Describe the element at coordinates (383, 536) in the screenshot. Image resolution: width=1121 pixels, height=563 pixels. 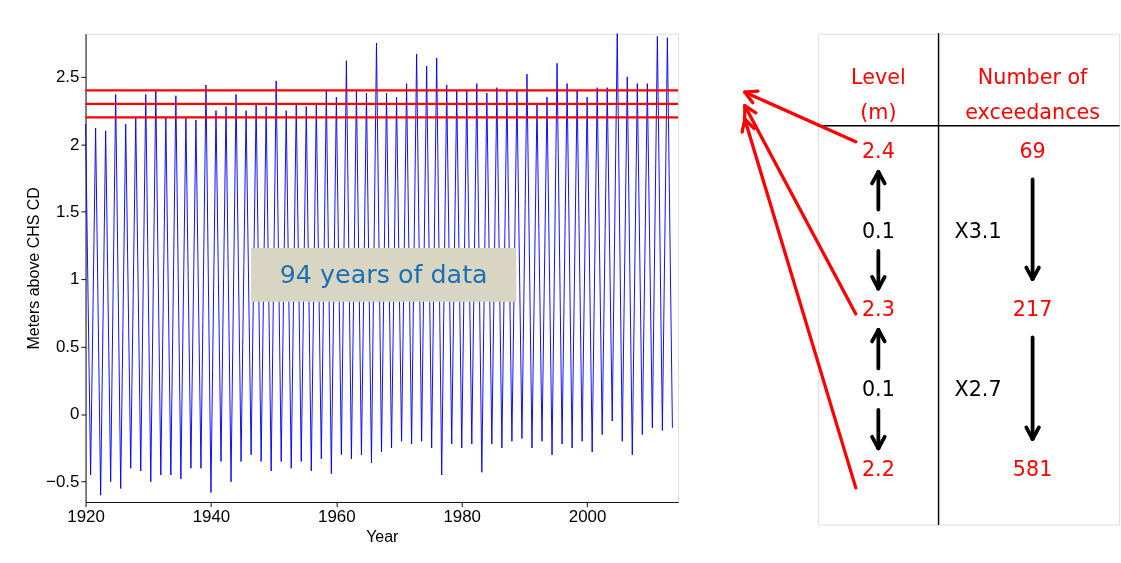
I see `x-axis-title: Year` at that location.